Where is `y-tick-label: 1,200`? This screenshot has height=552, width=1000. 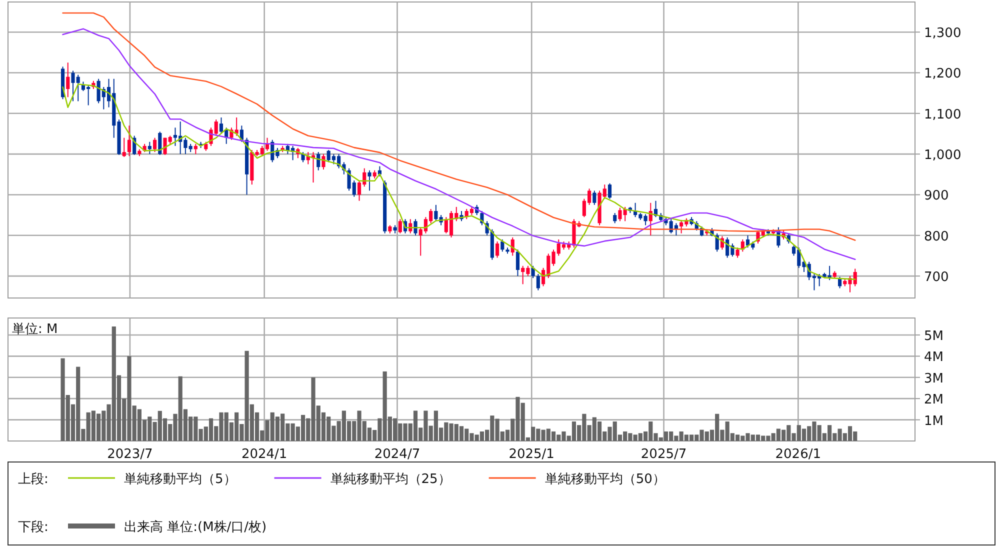
y-tick-label: 1,200 is located at coordinates (943, 74).